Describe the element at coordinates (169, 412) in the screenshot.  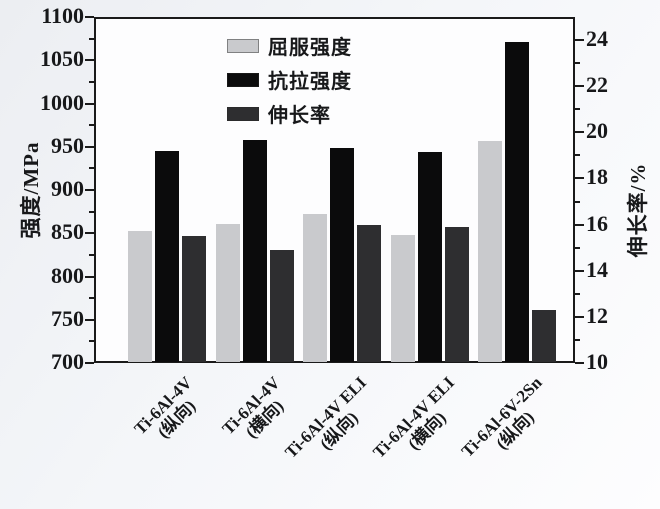
I see `x-label-1: Ti-6Al-4V (纵向)` at that location.